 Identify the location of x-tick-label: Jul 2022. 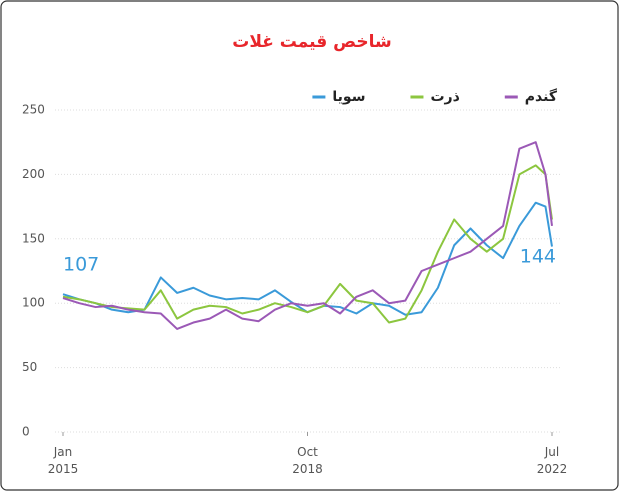
(552, 460).